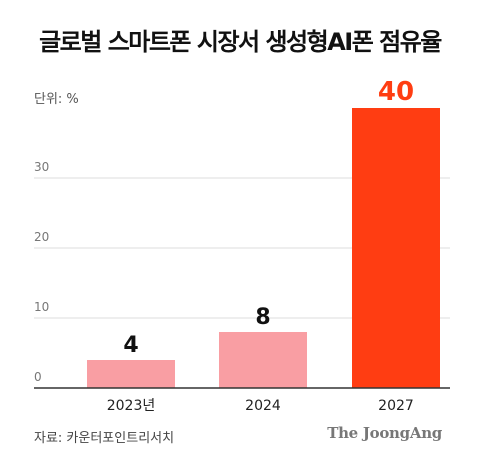 The image size is (480, 467). I want to click on data-label: 4, so click(130, 345).